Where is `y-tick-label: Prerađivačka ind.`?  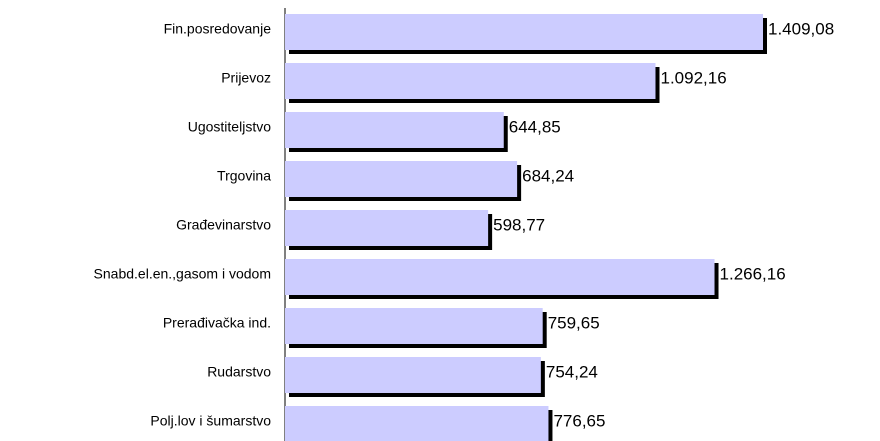
y-tick-label: Prerađivačka ind. is located at coordinates (217, 323).